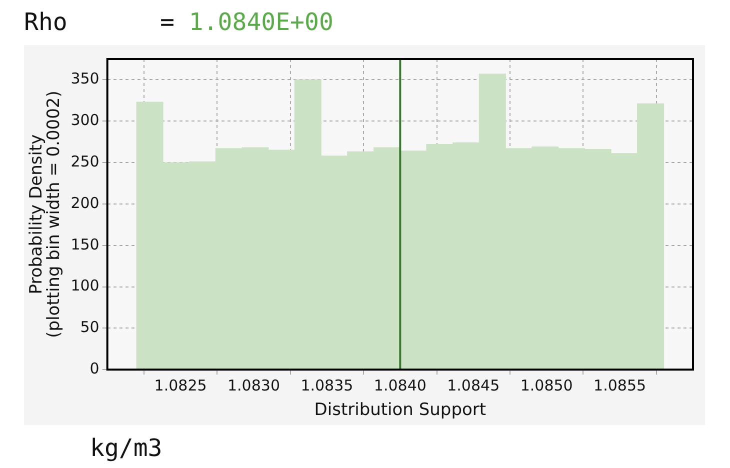  Describe the element at coordinates (85, 161) in the screenshot. I see `y-tick-label: 250` at that location.